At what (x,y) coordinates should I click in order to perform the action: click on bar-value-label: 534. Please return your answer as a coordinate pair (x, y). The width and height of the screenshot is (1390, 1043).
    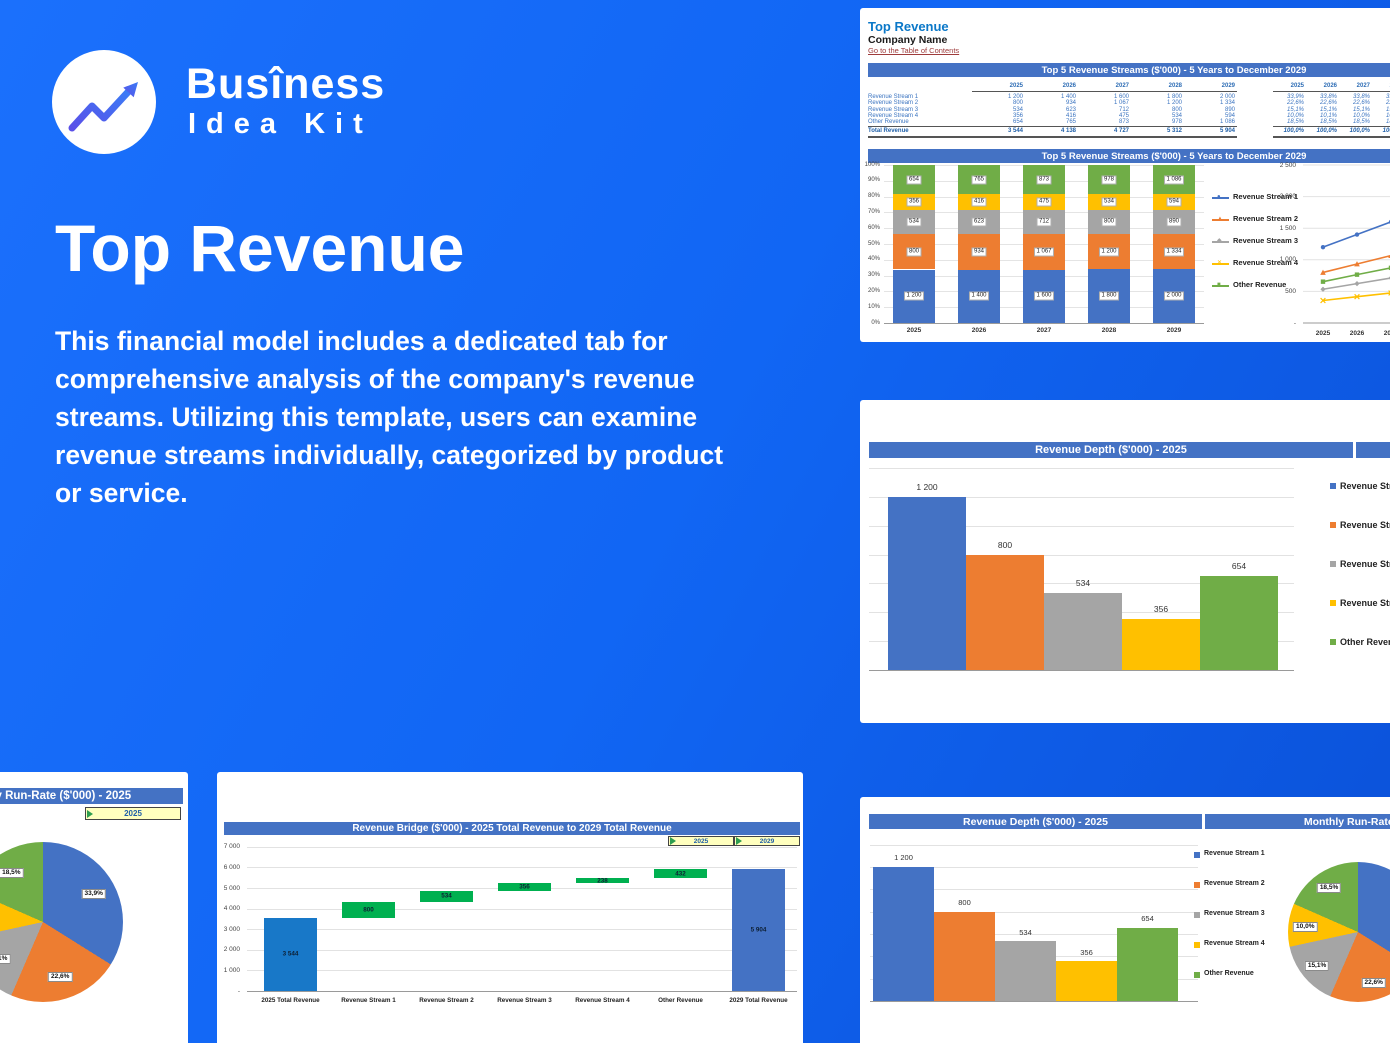
    Looking at the image, I should click on (1025, 932).